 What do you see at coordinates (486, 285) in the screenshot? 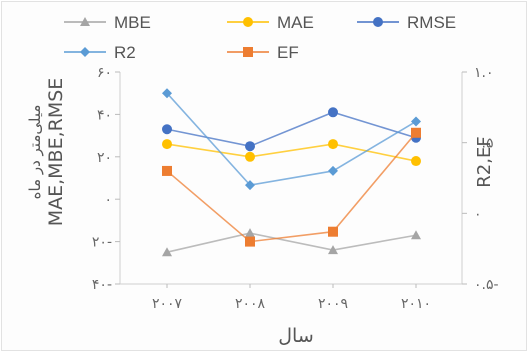
I see `right-tick-label: ۰.۵-` at bounding box center [486, 285].